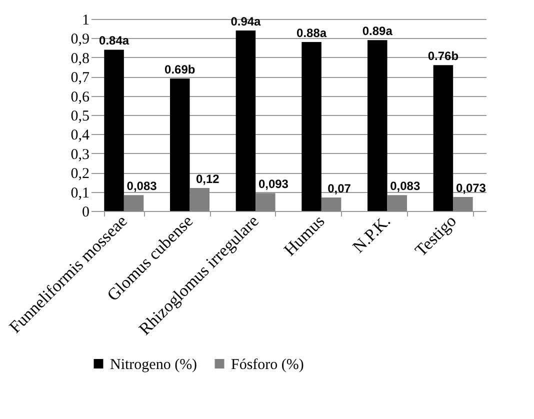  What do you see at coordinates (80, 78) in the screenshot?
I see `y-tick-label: 0,7` at bounding box center [80, 78].